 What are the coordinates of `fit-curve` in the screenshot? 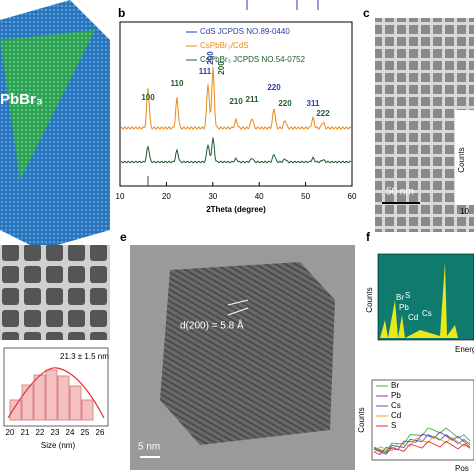 It's located at (56, 393).